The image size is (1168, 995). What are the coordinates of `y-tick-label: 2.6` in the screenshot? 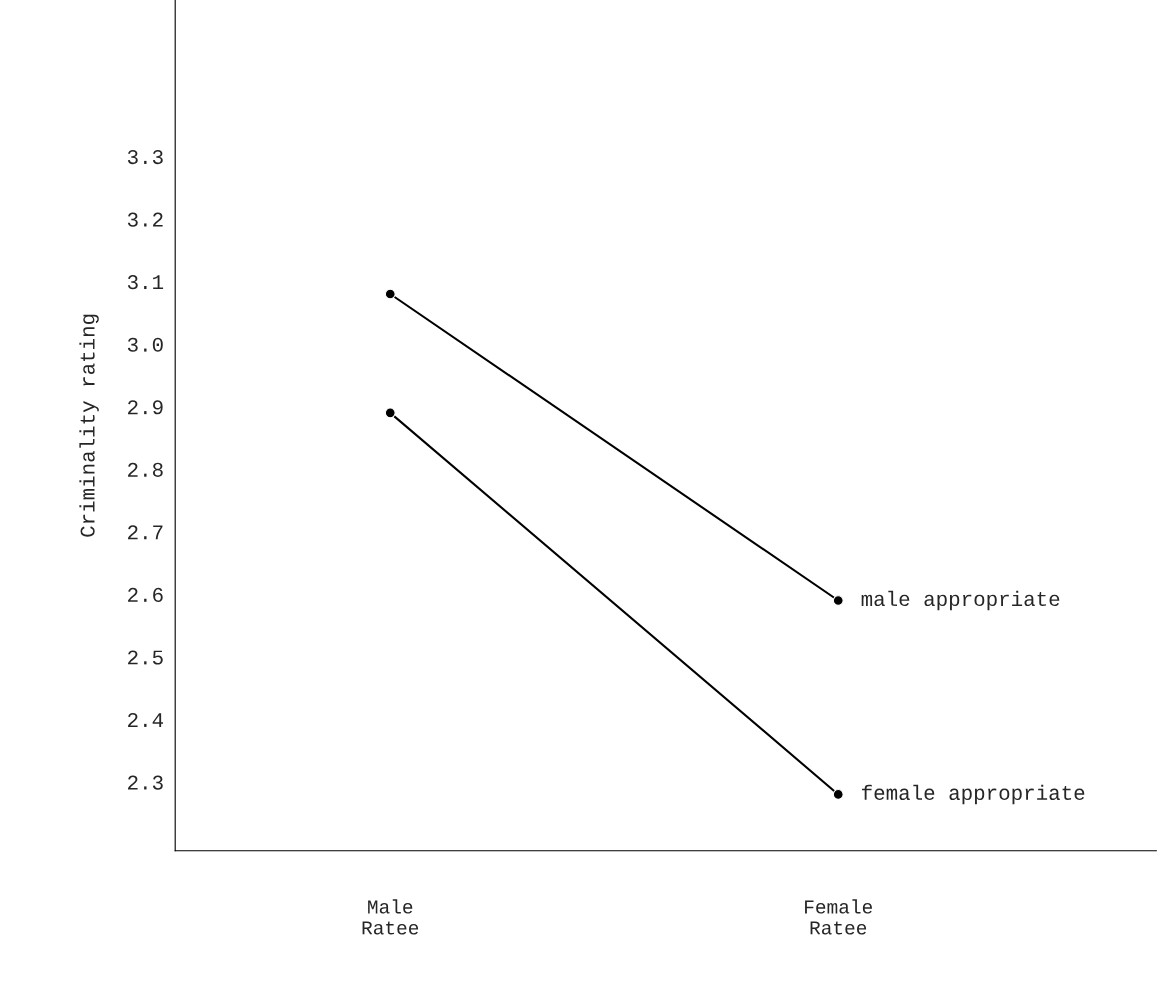 It's located at (145, 595).